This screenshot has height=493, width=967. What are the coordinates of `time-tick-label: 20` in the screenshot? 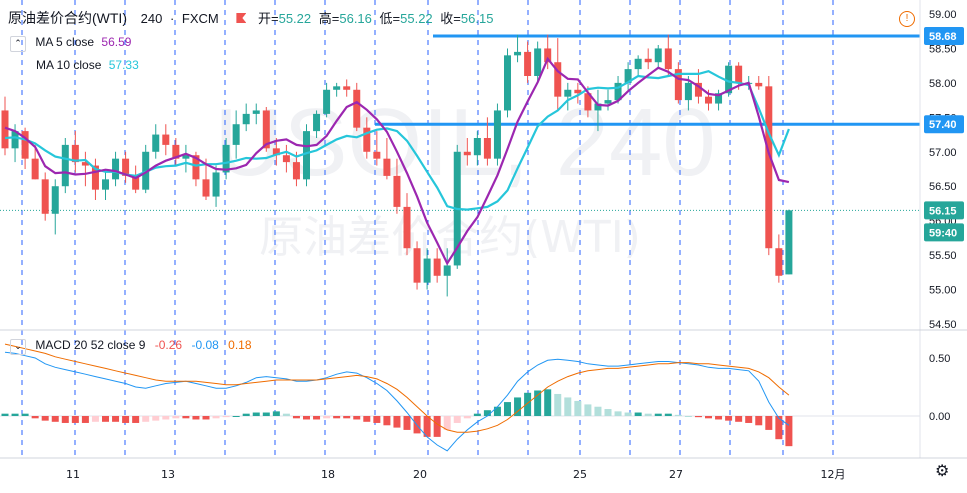 It's located at (420, 474).